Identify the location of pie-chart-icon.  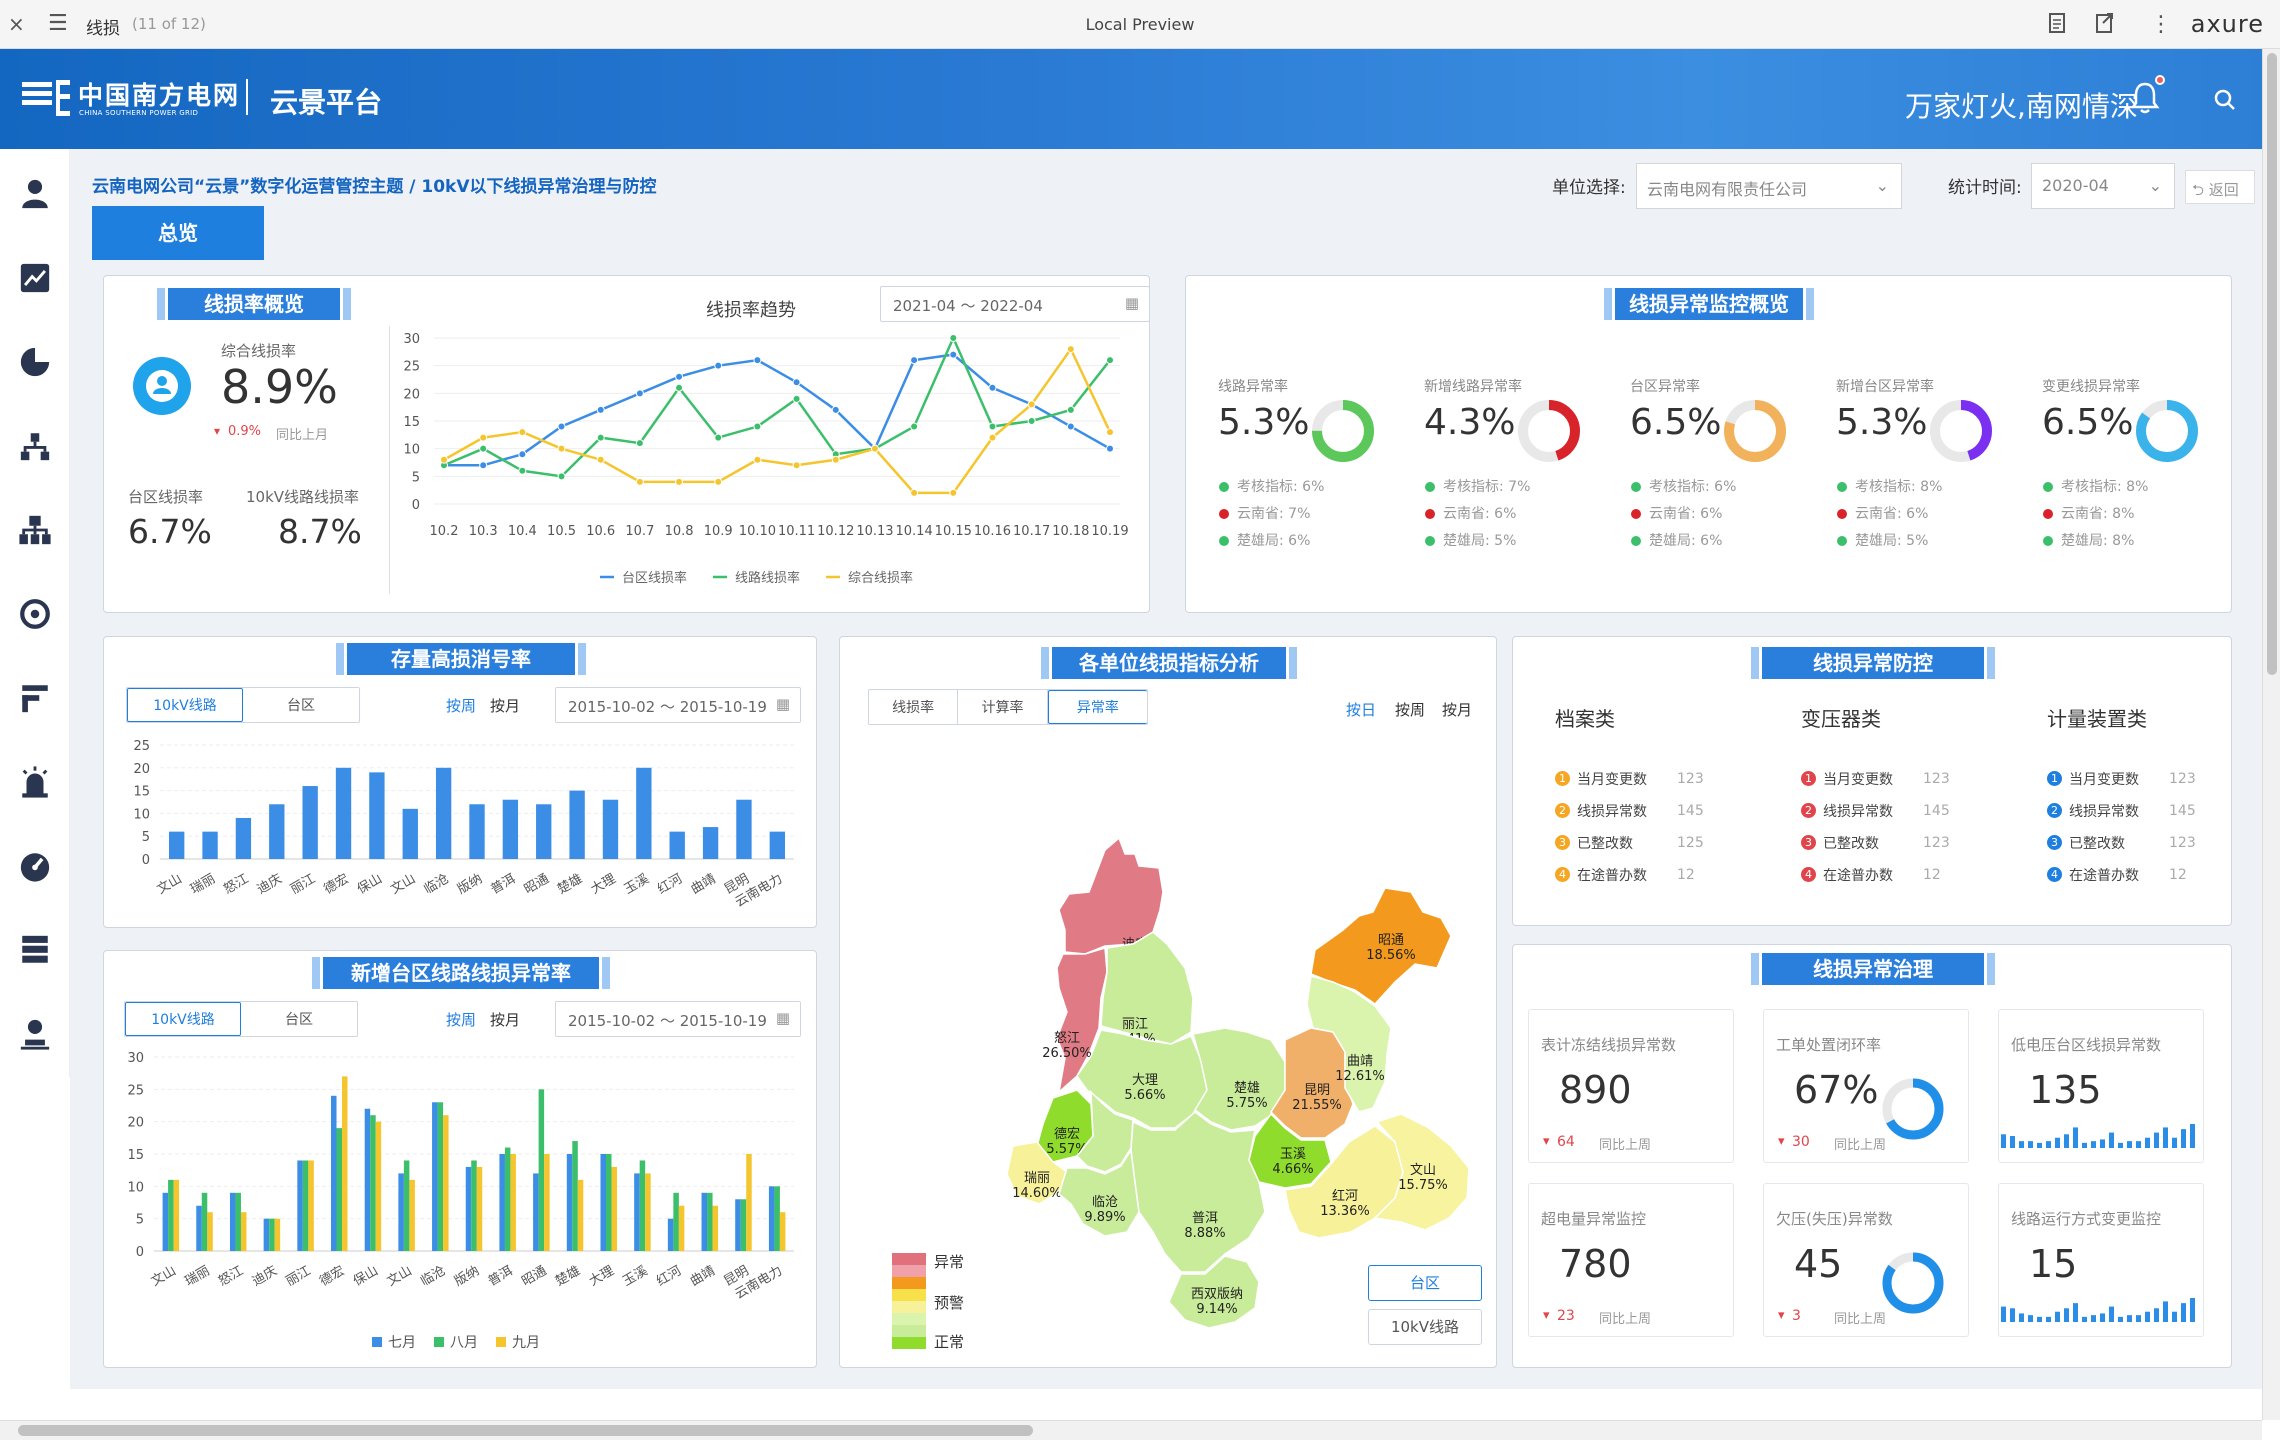
(35, 362).